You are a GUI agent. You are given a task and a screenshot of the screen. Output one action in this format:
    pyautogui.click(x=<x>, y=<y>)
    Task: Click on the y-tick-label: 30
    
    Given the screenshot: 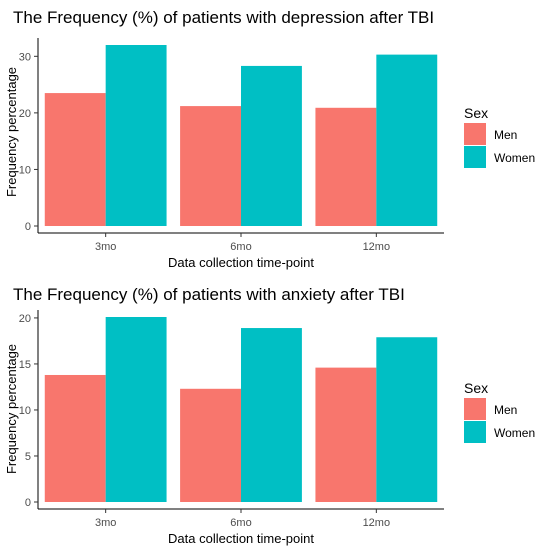 What is the action you would take?
    pyautogui.click(x=25, y=57)
    